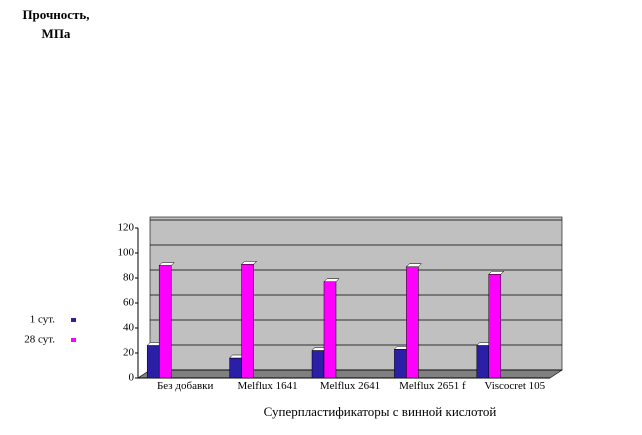 The width and height of the screenshot is (642, 435). I want to click on y-tick-label: 80, so click(129, 278).